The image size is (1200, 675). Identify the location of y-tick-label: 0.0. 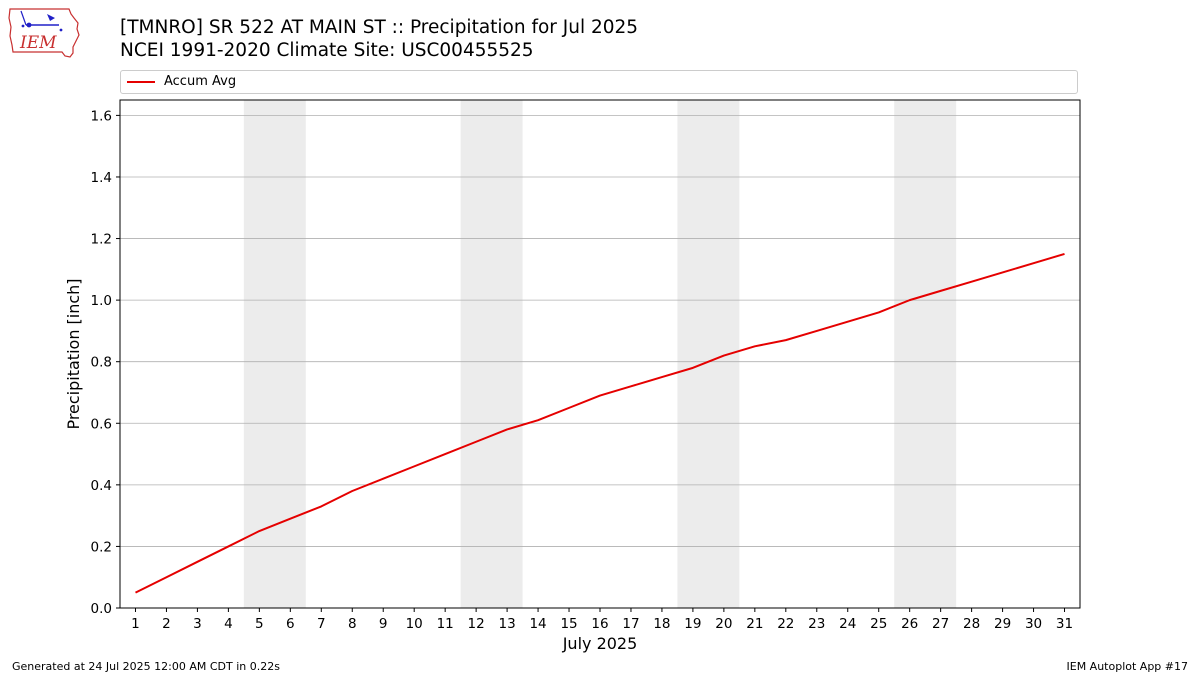
(101, 609).